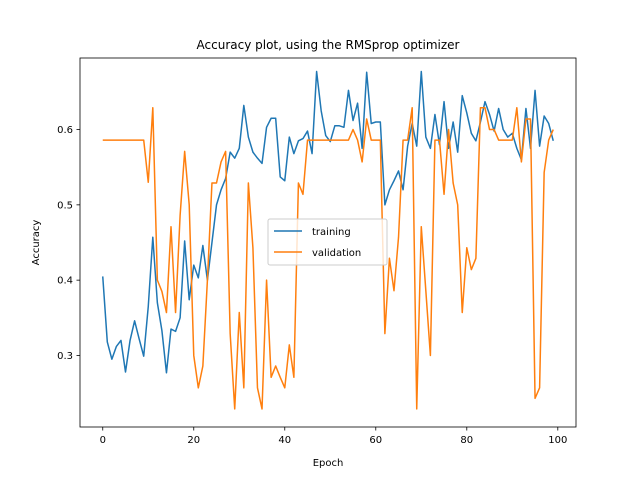 The image size is (640, 480). What do you see at coordinates (331, 232) in the screenshot?
I see `legend-label-training: training` at bounding box center [331, 232].